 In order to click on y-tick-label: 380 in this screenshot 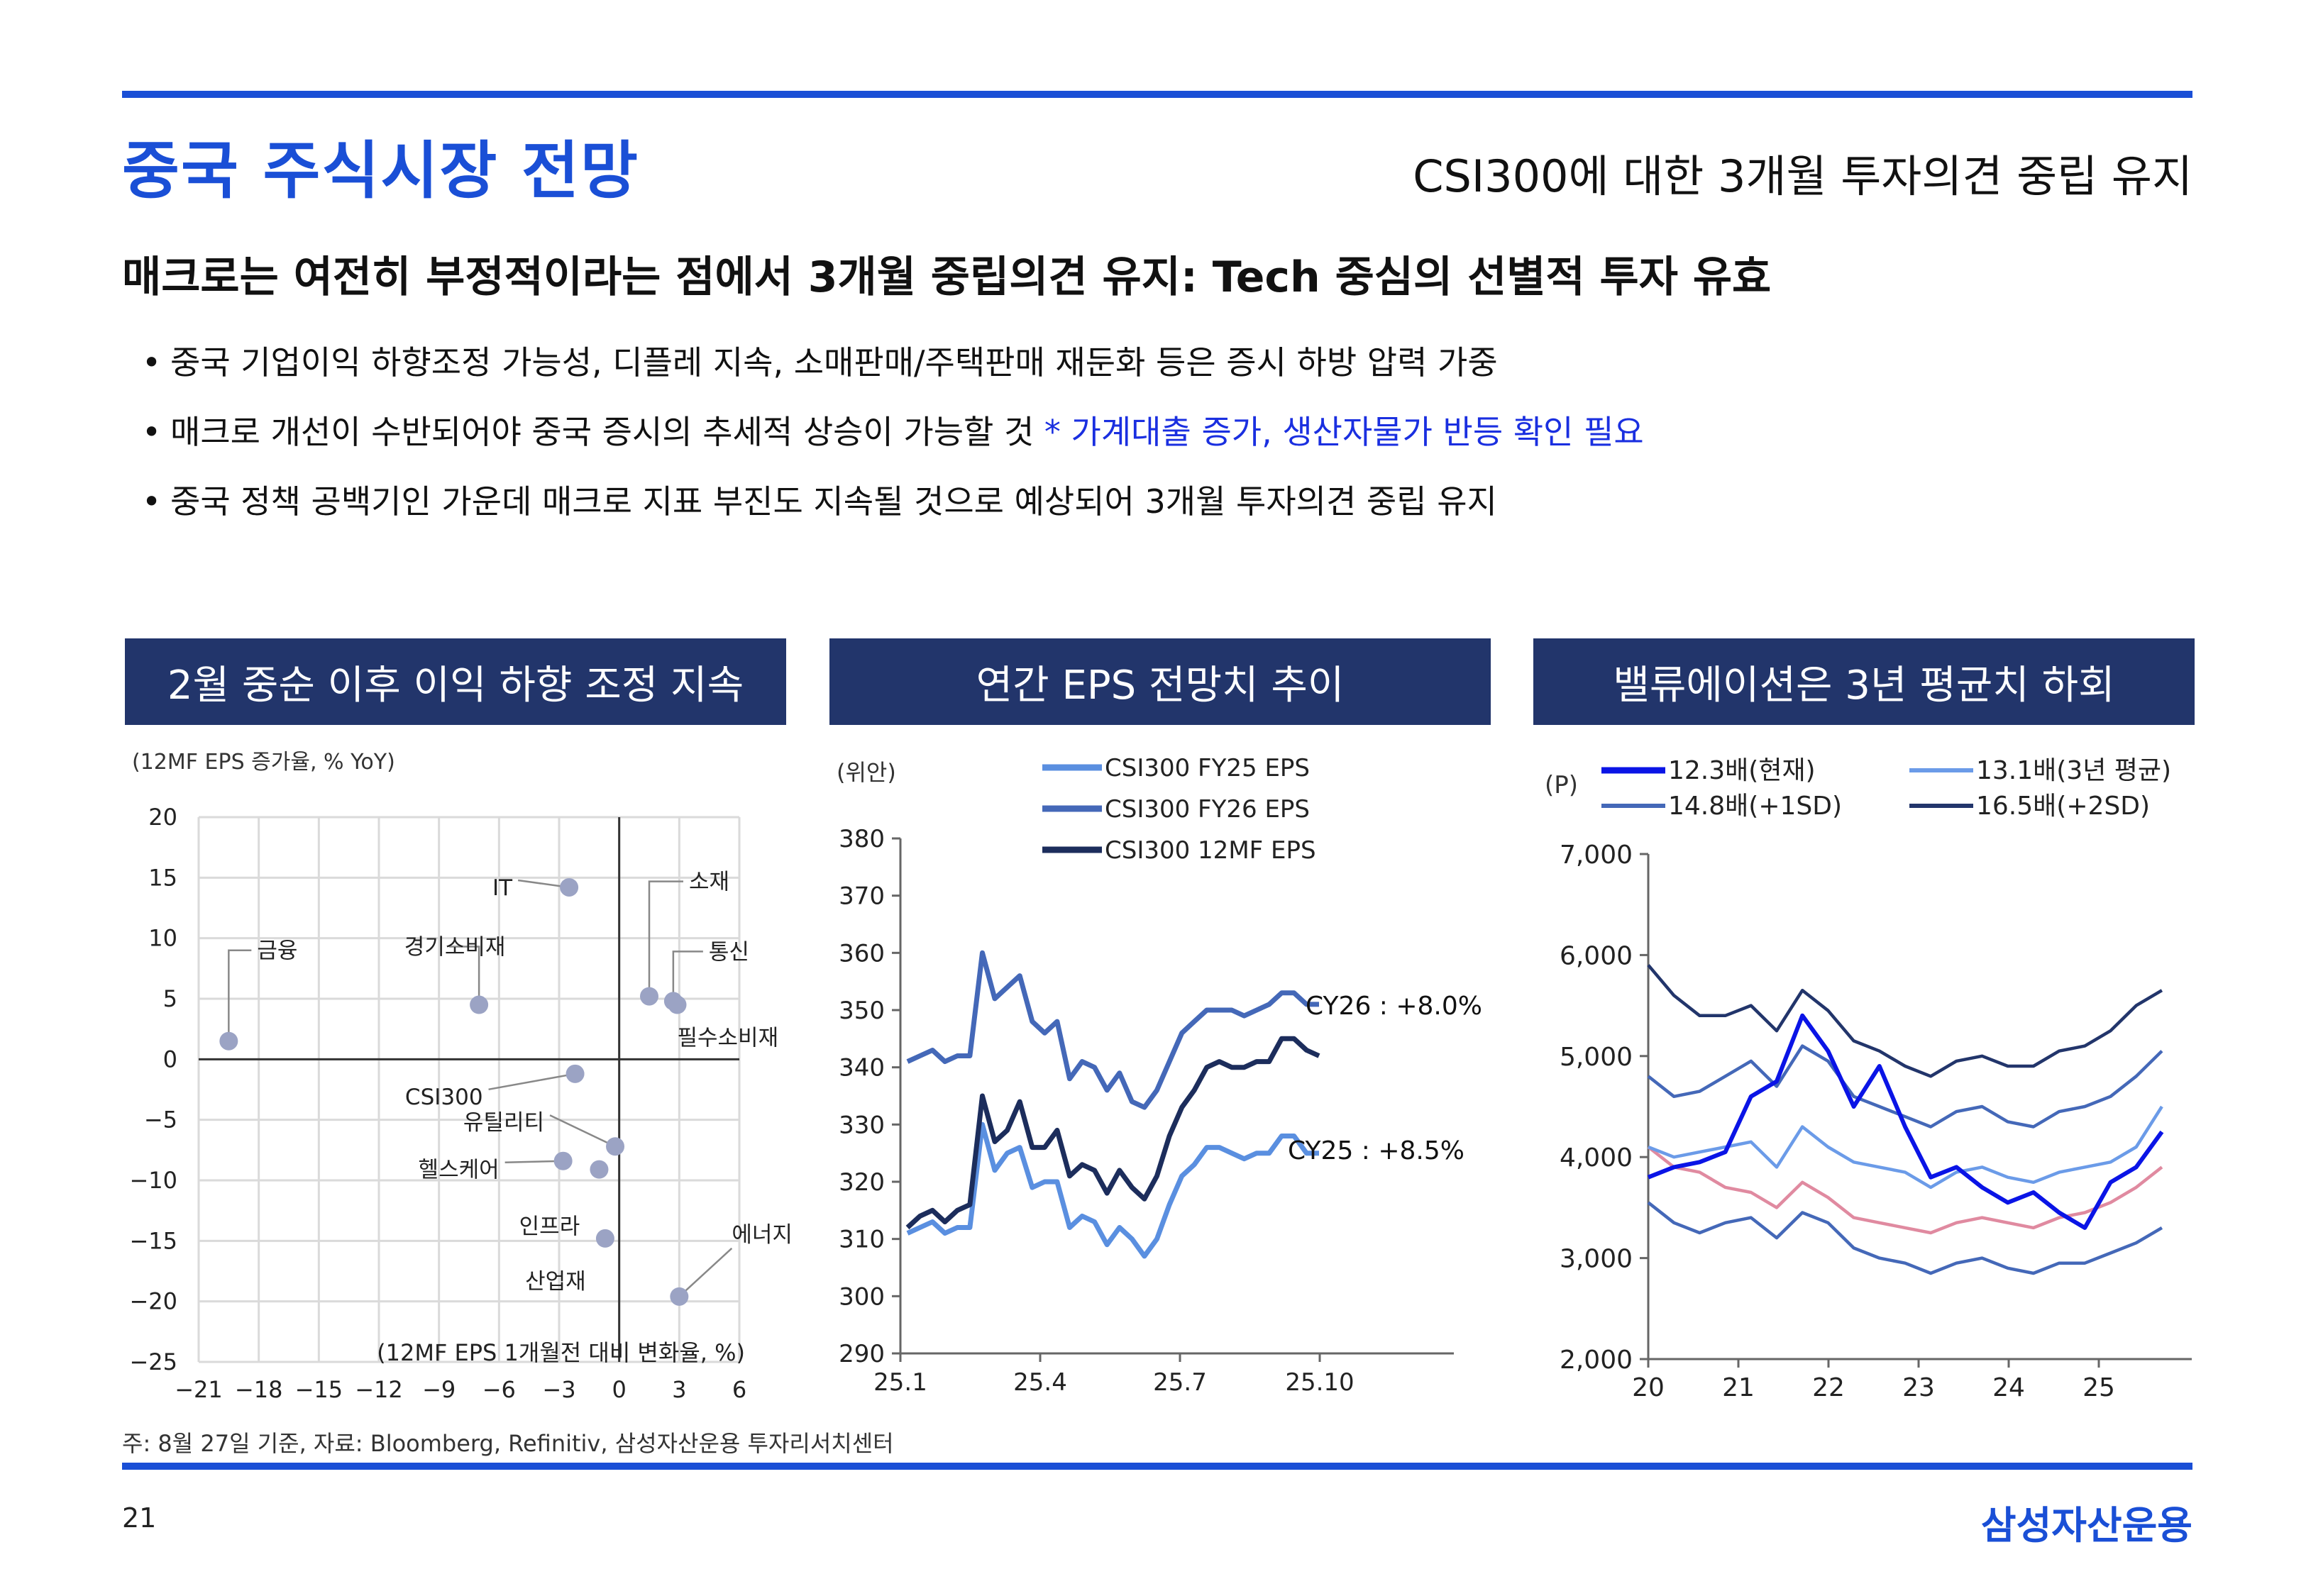, I will do `click(862, 839)`.